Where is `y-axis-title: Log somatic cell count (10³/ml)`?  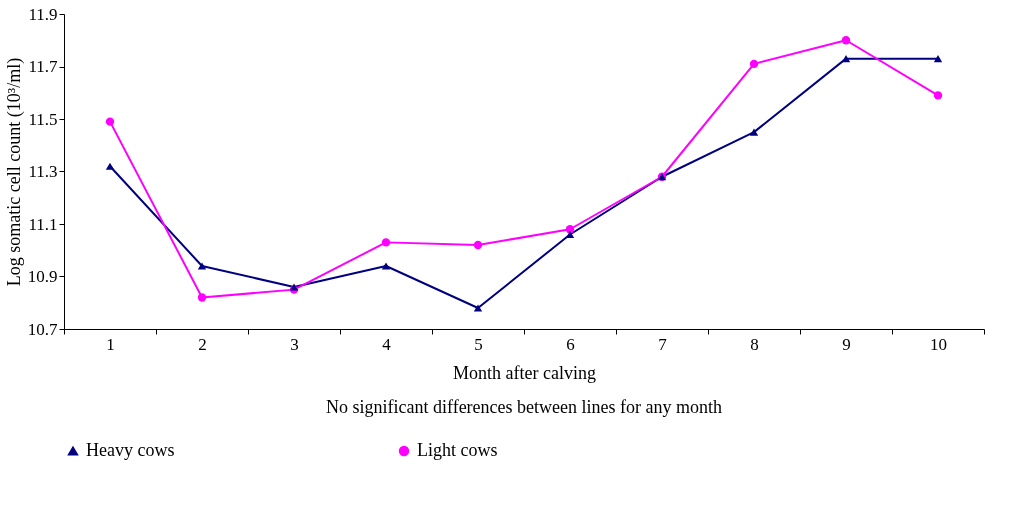
y-axis-title: Log somatic cell count (10³/ml) is located at coordinates (14, 172).